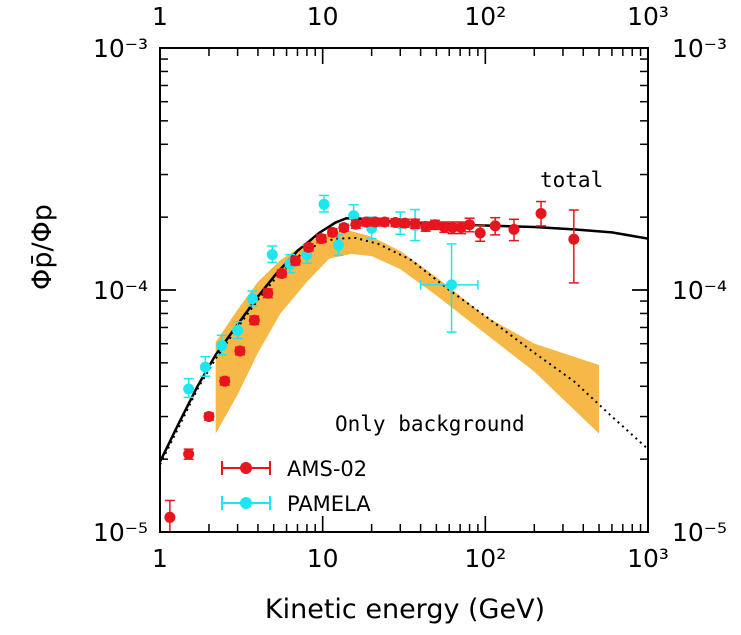 Image resolution: width=741 pixels, height=635 pixels. What do you see at coordinates (323, 558) in the screenshot?
I see `x-tick-label-bottom: 10` at bounding box center [323, 558].